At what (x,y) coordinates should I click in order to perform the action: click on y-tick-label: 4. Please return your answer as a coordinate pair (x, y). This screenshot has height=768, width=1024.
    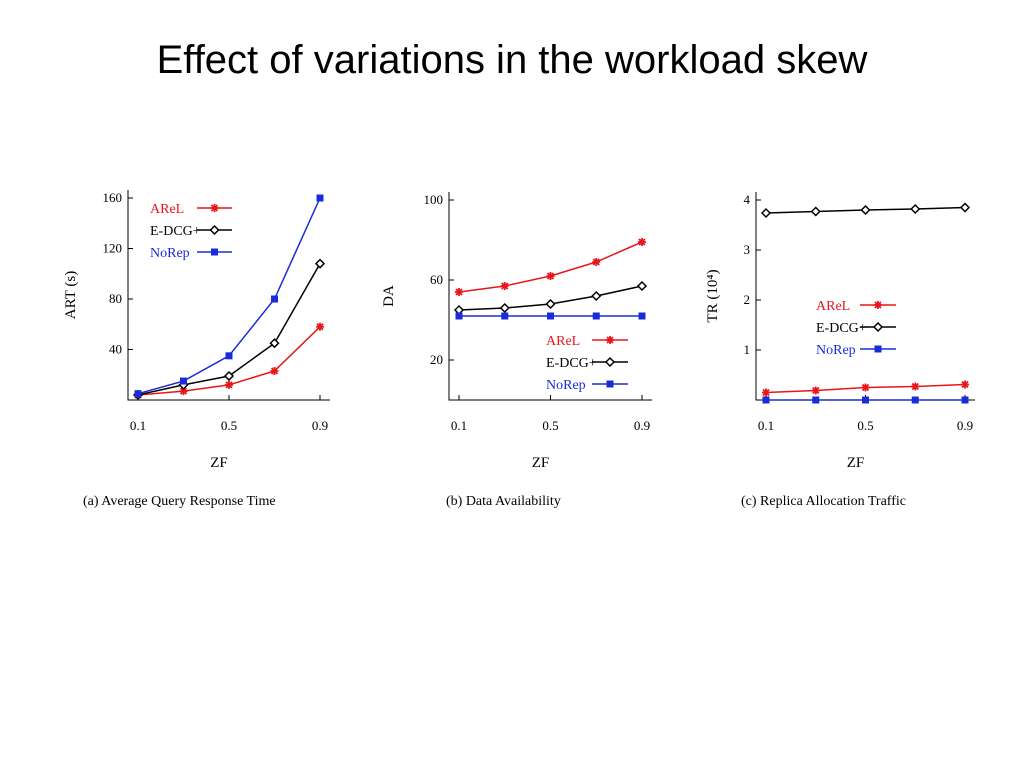
    Looking at the image, I should click on (747, 199).